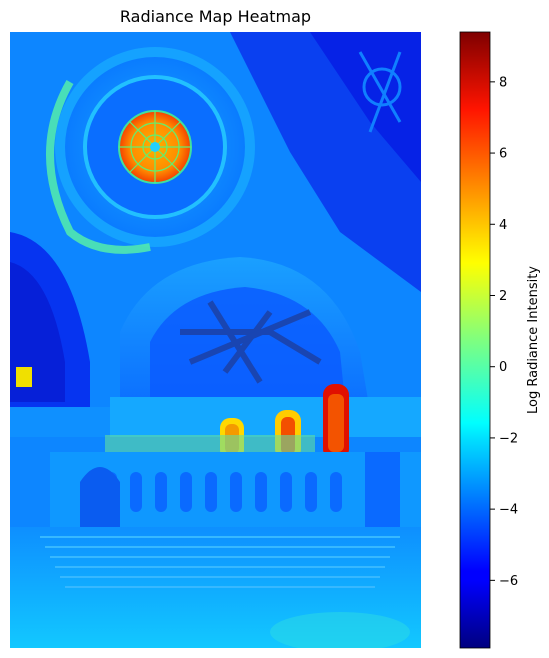 This screenshot has width=549, height=658. Describe the element at coordinates (503, 367) in the screenshot. I see `colorbar-tick-label: 0` at that location.